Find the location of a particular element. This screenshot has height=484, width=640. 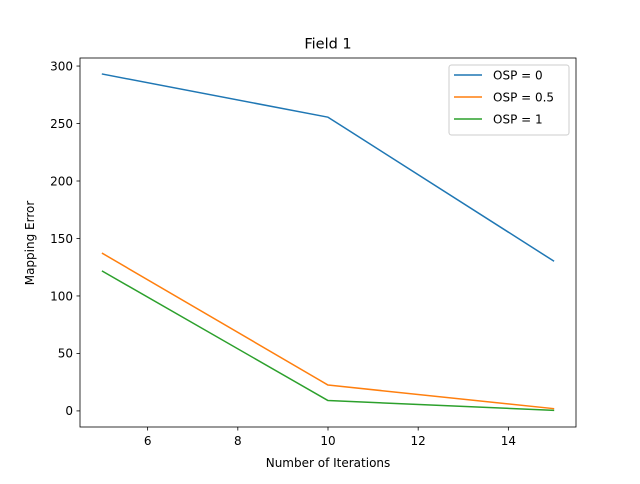

x-tick-label: 10 is located at coordinates (327, 441).